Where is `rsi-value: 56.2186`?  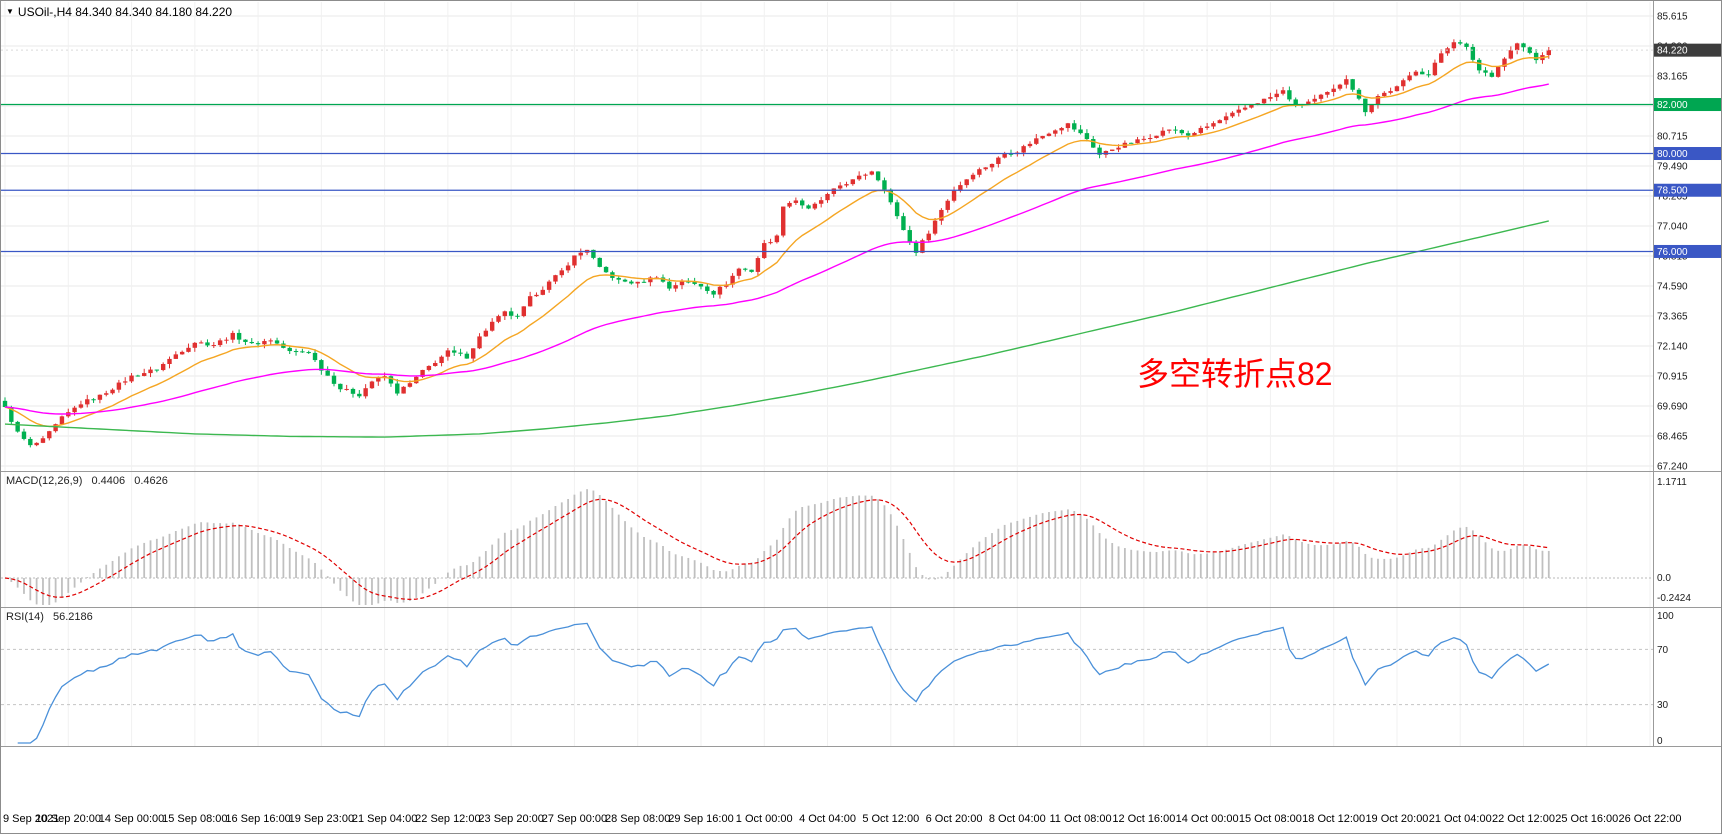 rsi-value: 56.2186 is located at coordinates (72, 617).